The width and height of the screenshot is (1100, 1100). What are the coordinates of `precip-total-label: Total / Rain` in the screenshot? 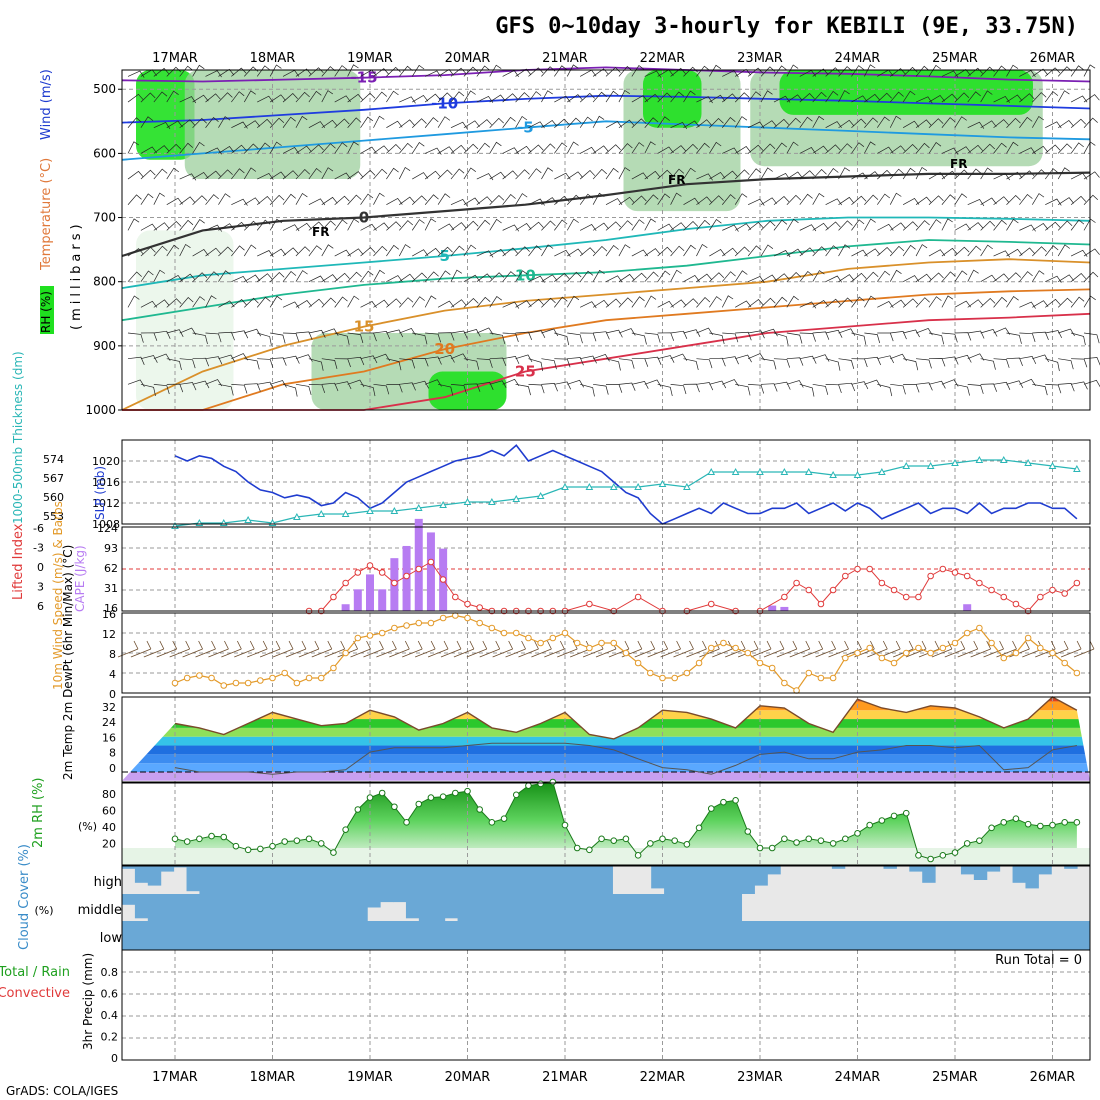 It's located at (35, 972).